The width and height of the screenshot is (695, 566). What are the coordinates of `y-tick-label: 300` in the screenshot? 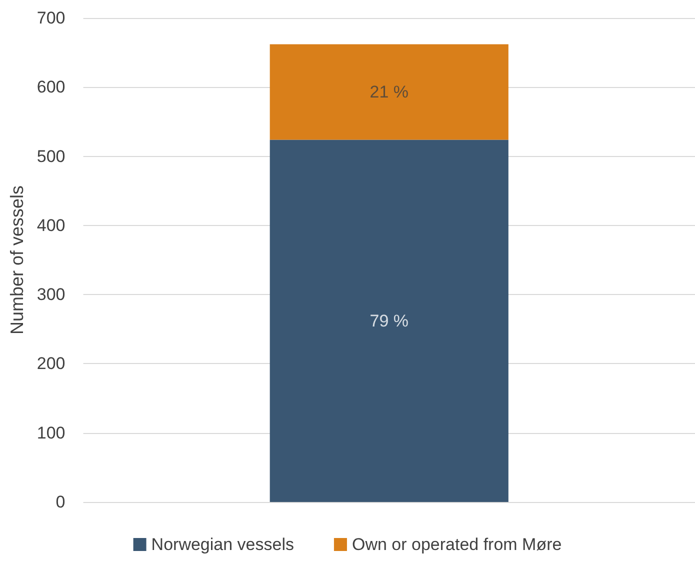 It's located at (51, 294).